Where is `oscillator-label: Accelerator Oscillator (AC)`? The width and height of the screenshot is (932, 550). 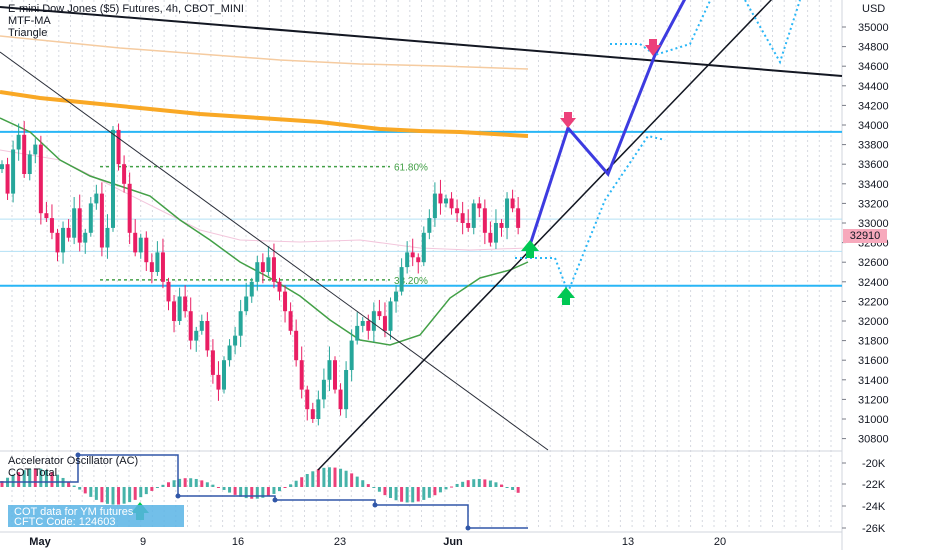
oscillator-label: Accelerator Oscillator (AC) is located at coordinates (73, 461).